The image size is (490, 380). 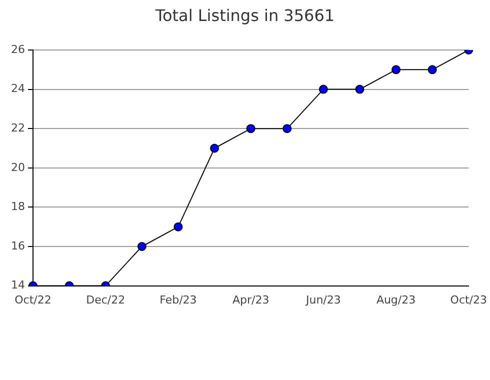 What do you see at coordinates (178, 299) in the screenshot?
I see `x-tick-label: Feb/23` at bounding box center [178, 299].